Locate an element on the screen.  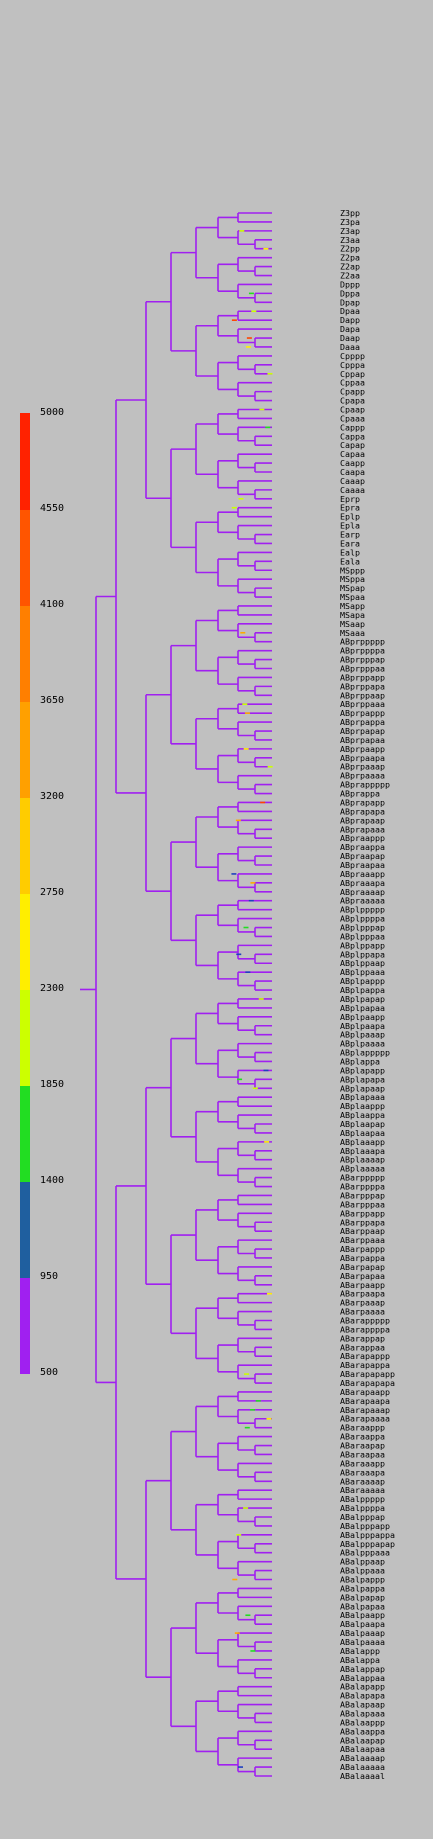
leaf-label: Cppaa is located at coordinates (352, 383).